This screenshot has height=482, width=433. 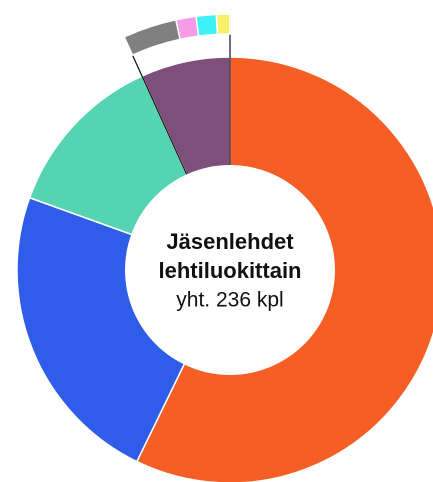 What do you see at coordinates (230, 241) in the screenshot?
I see `chart-title: Jäsenlehdet` at bounding box center [230, 241].